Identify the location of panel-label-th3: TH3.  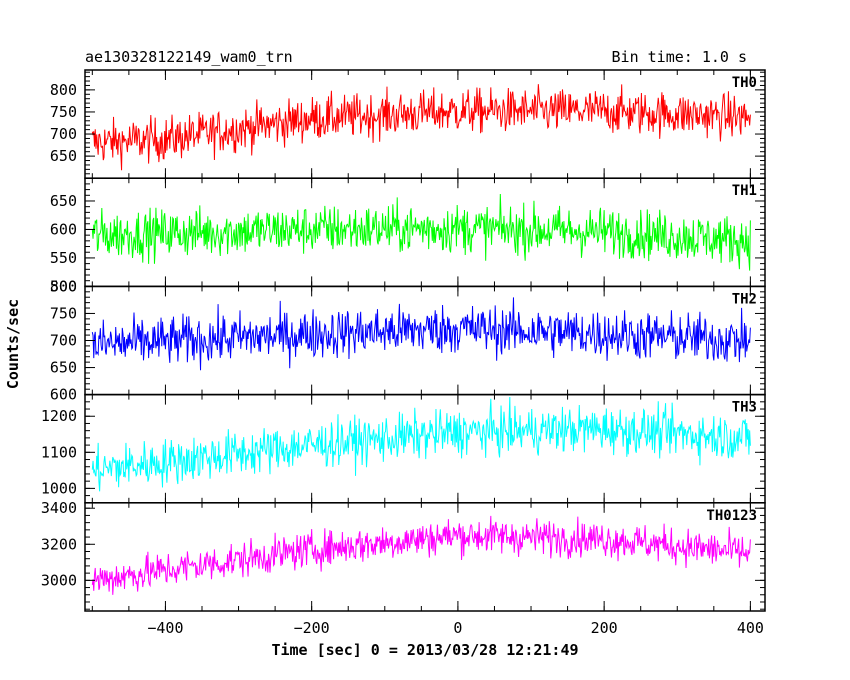
(744, 408).